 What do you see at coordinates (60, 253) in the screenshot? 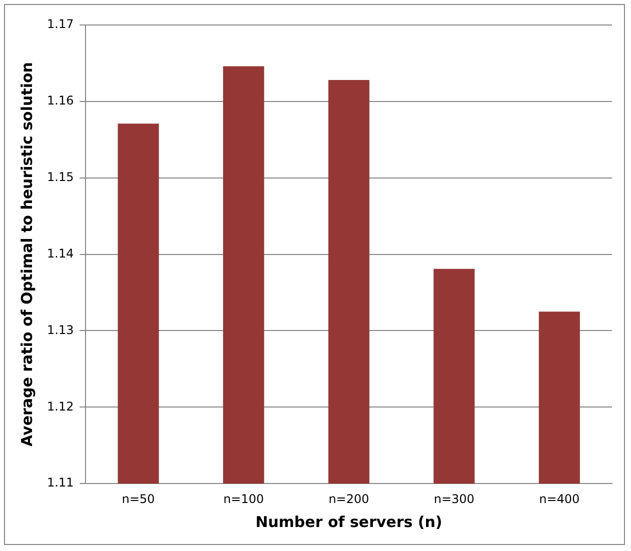
I see `y-tick-label: 1.14` at bounding box center [60, 253].